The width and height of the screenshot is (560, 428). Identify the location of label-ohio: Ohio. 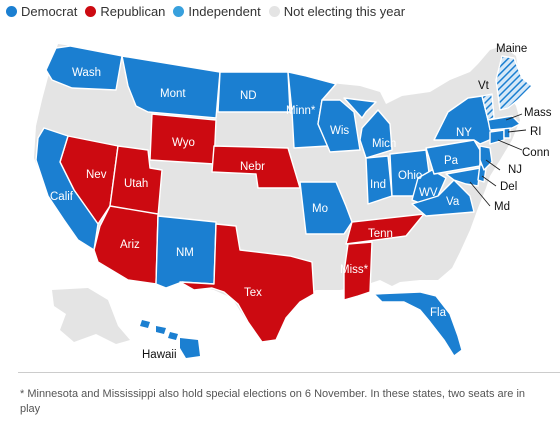
(410, 176).